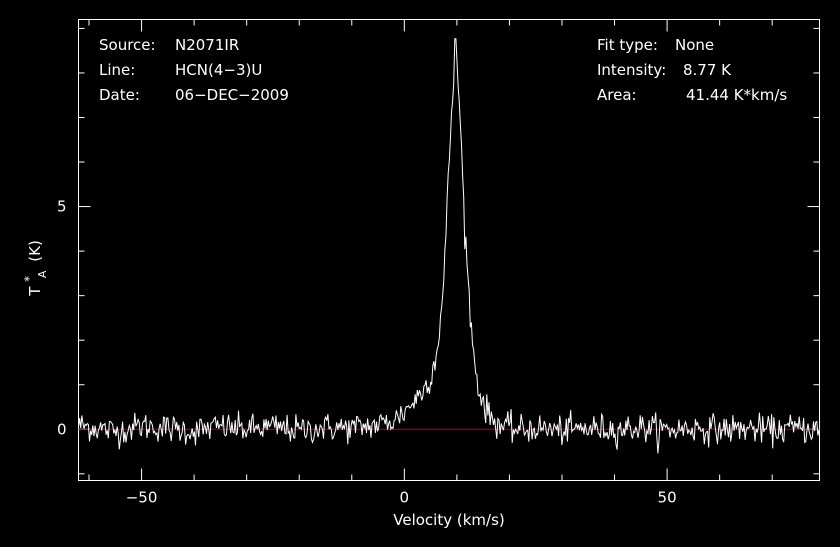 The image size is (840, 547). Describe the element at coordinates (218, 70) in the screenshot. I see `line-value: HCN(4−3)U` at that location.